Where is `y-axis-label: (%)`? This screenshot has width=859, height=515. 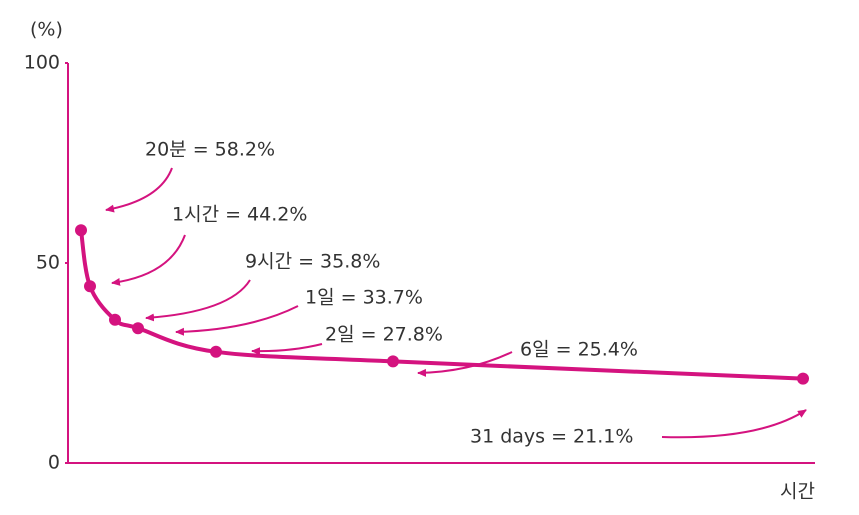 y-axis-label: (%) is located at coordinates (46, 30).